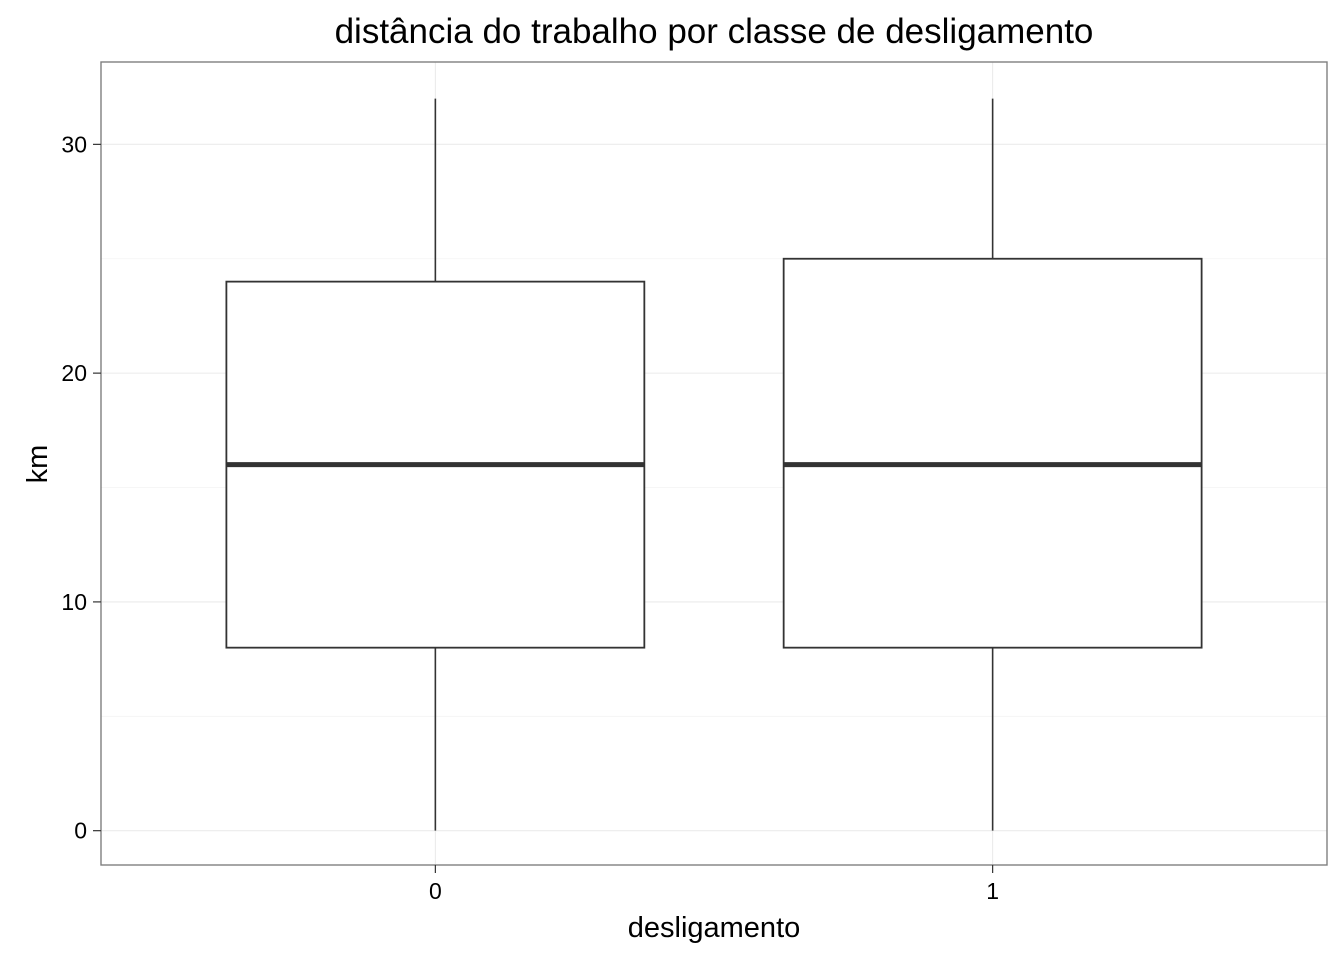 This screenshot has width=1344, height=960. I want to click on y-tick-label: 20, so click(74, 373).